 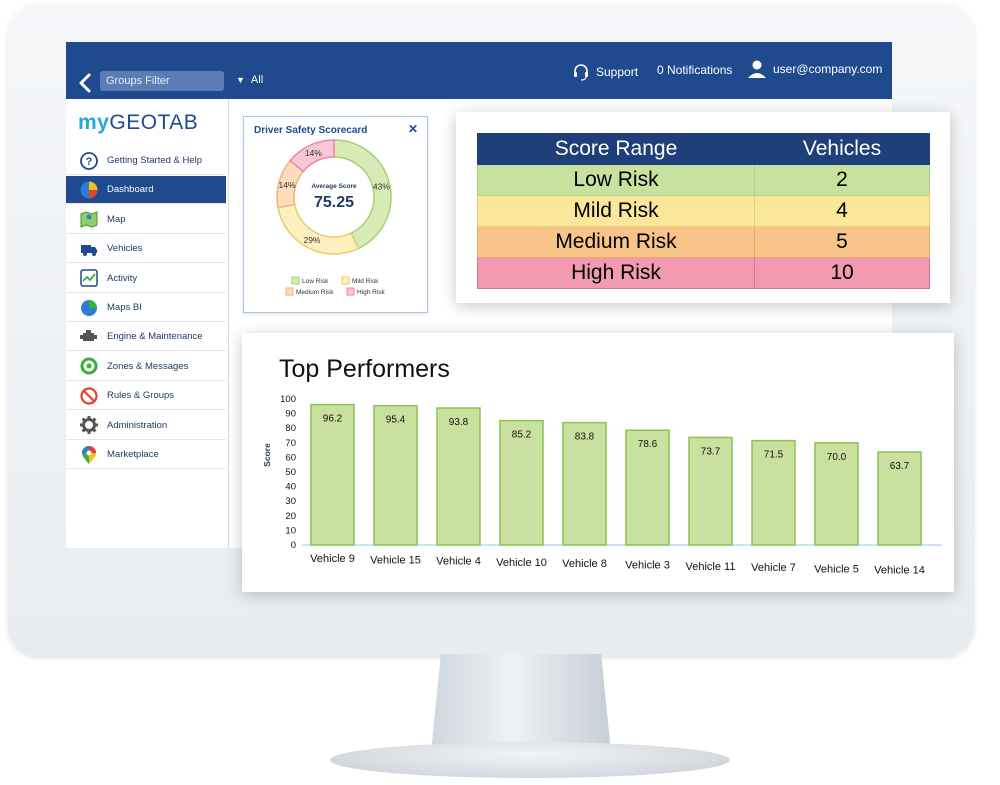 What do you see at coordinates (842, 273) in the screenshot?
I see `vehicle-count-cell: 10` at bounding box center [842, 273].